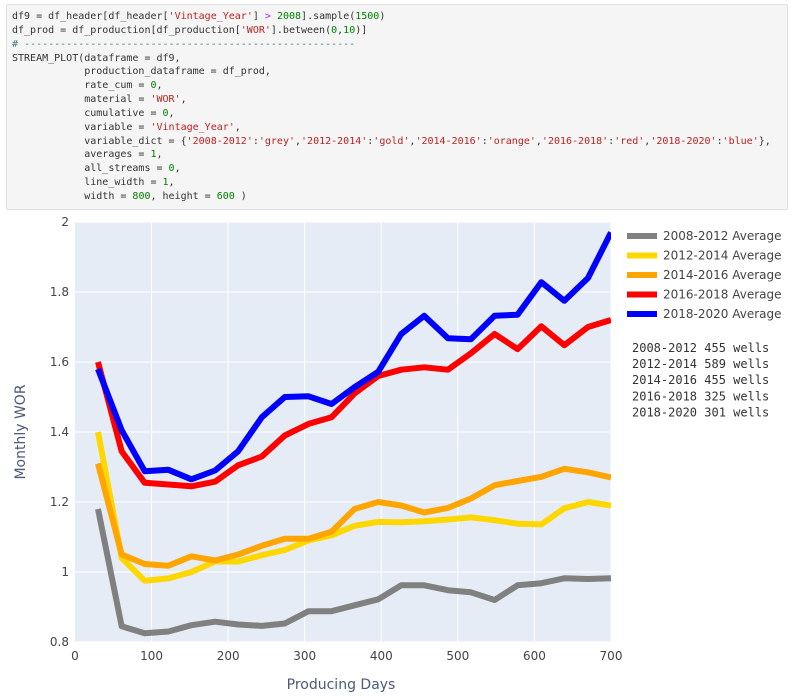  What do you see at coordinates (258, 16) in the screenshot?
I see `code-token: ]` at bounding box center [258, 16].